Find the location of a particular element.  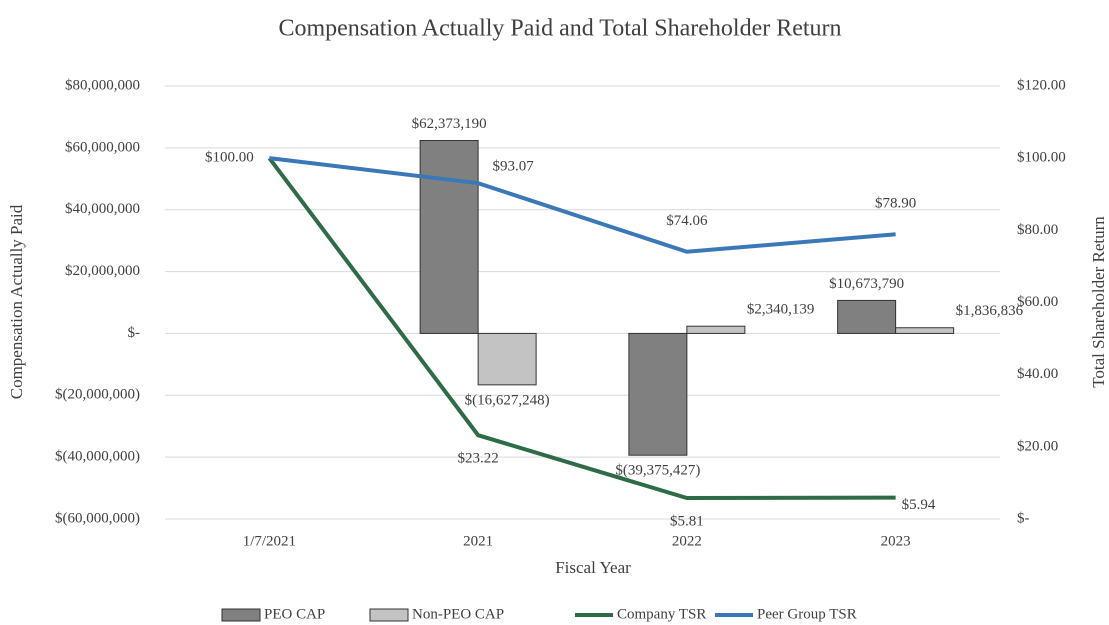

y-tick-label: $20,000,000 is located at coordinates (102, 271).